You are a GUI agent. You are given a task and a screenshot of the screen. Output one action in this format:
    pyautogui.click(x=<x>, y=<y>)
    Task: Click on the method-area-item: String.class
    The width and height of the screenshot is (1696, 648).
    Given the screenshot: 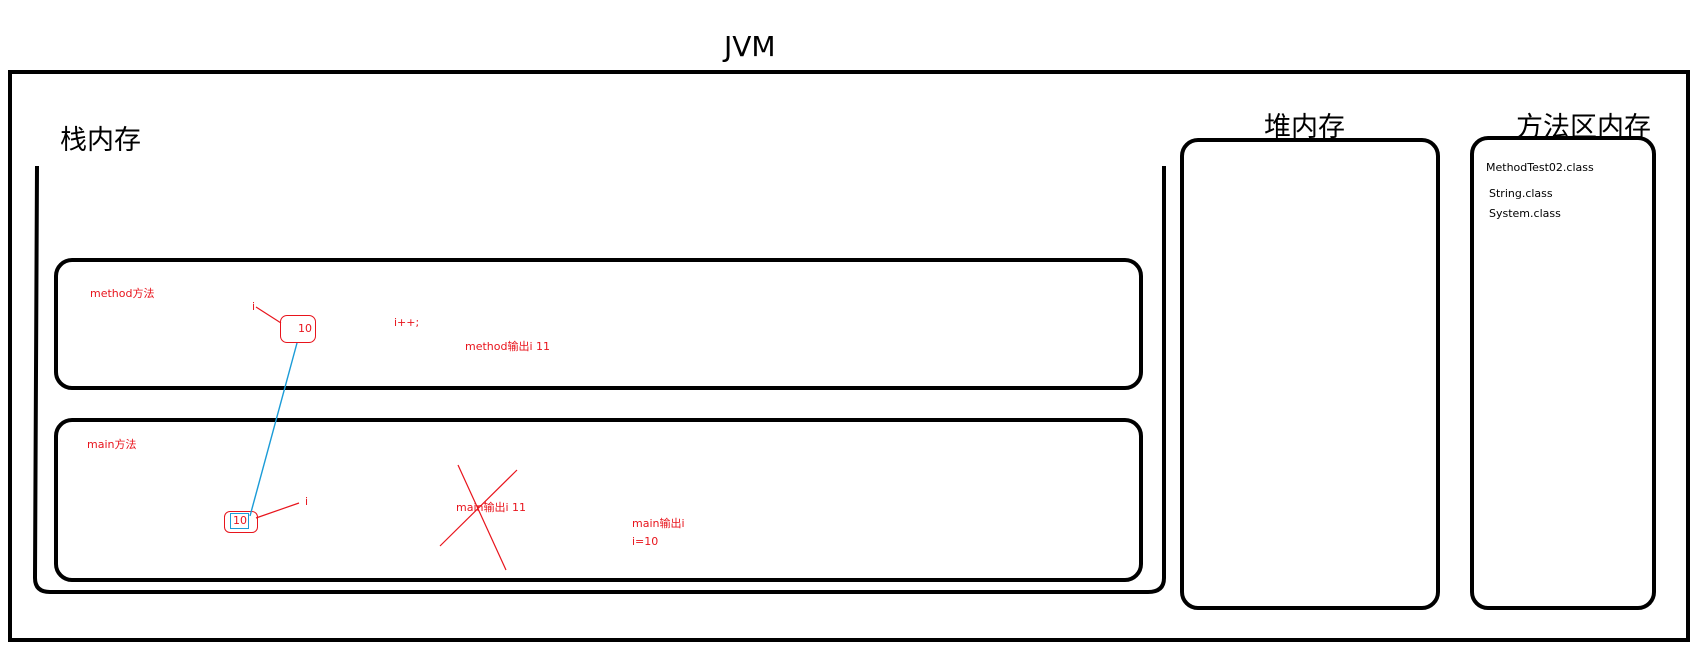 What is the action you would take?
    pyautogui.click(x=1521, y=193)
    